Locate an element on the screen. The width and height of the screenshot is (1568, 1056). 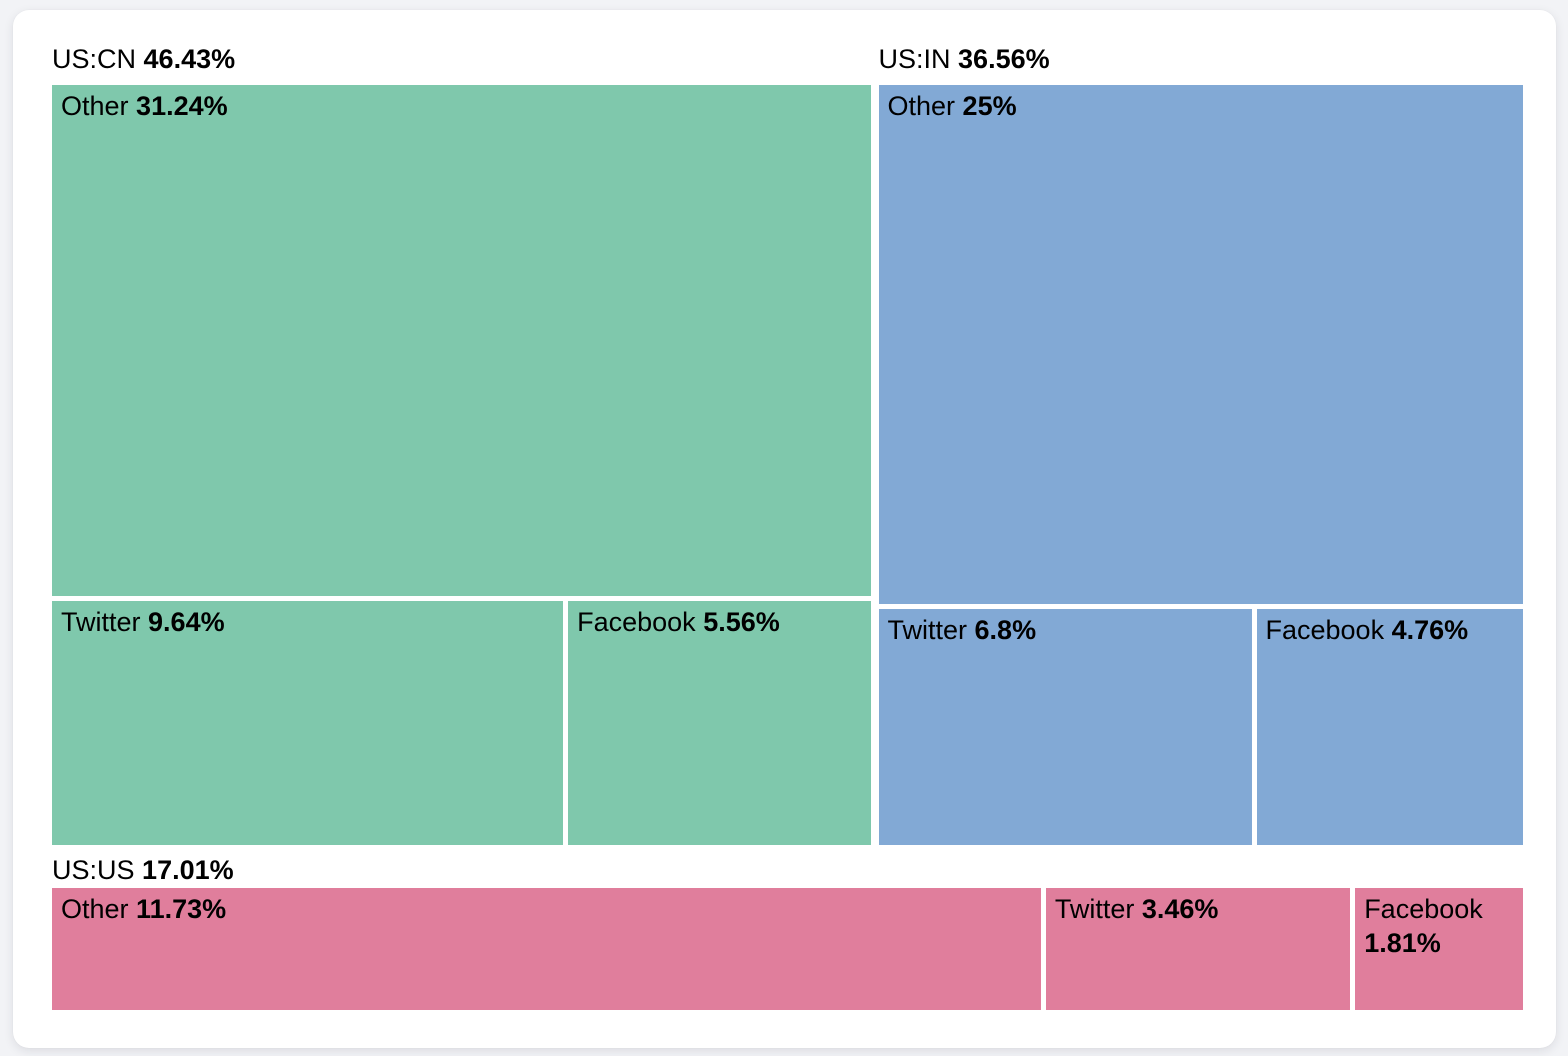
group-header-us-us: US:US 17.01% is located at coordinates (787, 871).